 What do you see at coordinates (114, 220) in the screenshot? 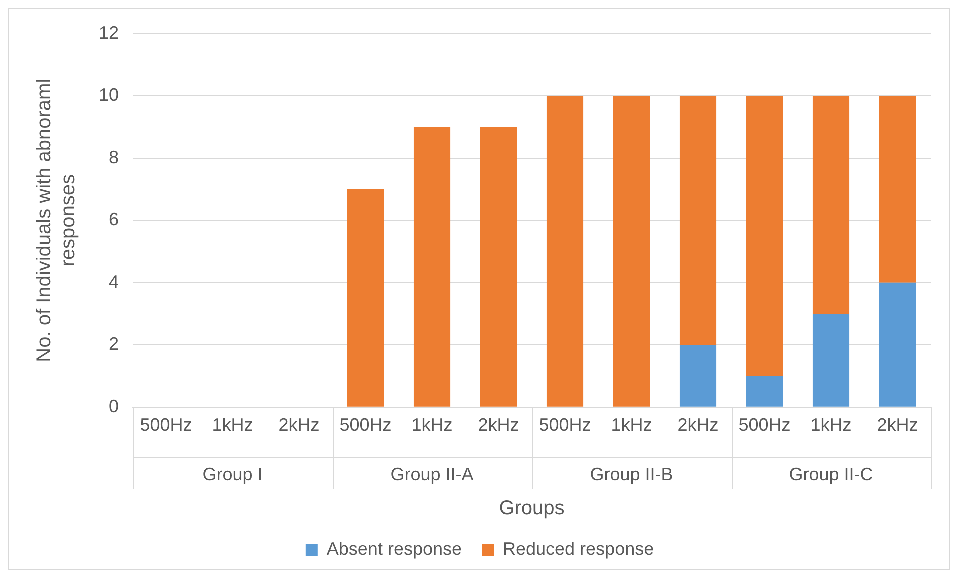
I see `y-tick-label: 6` at bounding box center [114, 220].